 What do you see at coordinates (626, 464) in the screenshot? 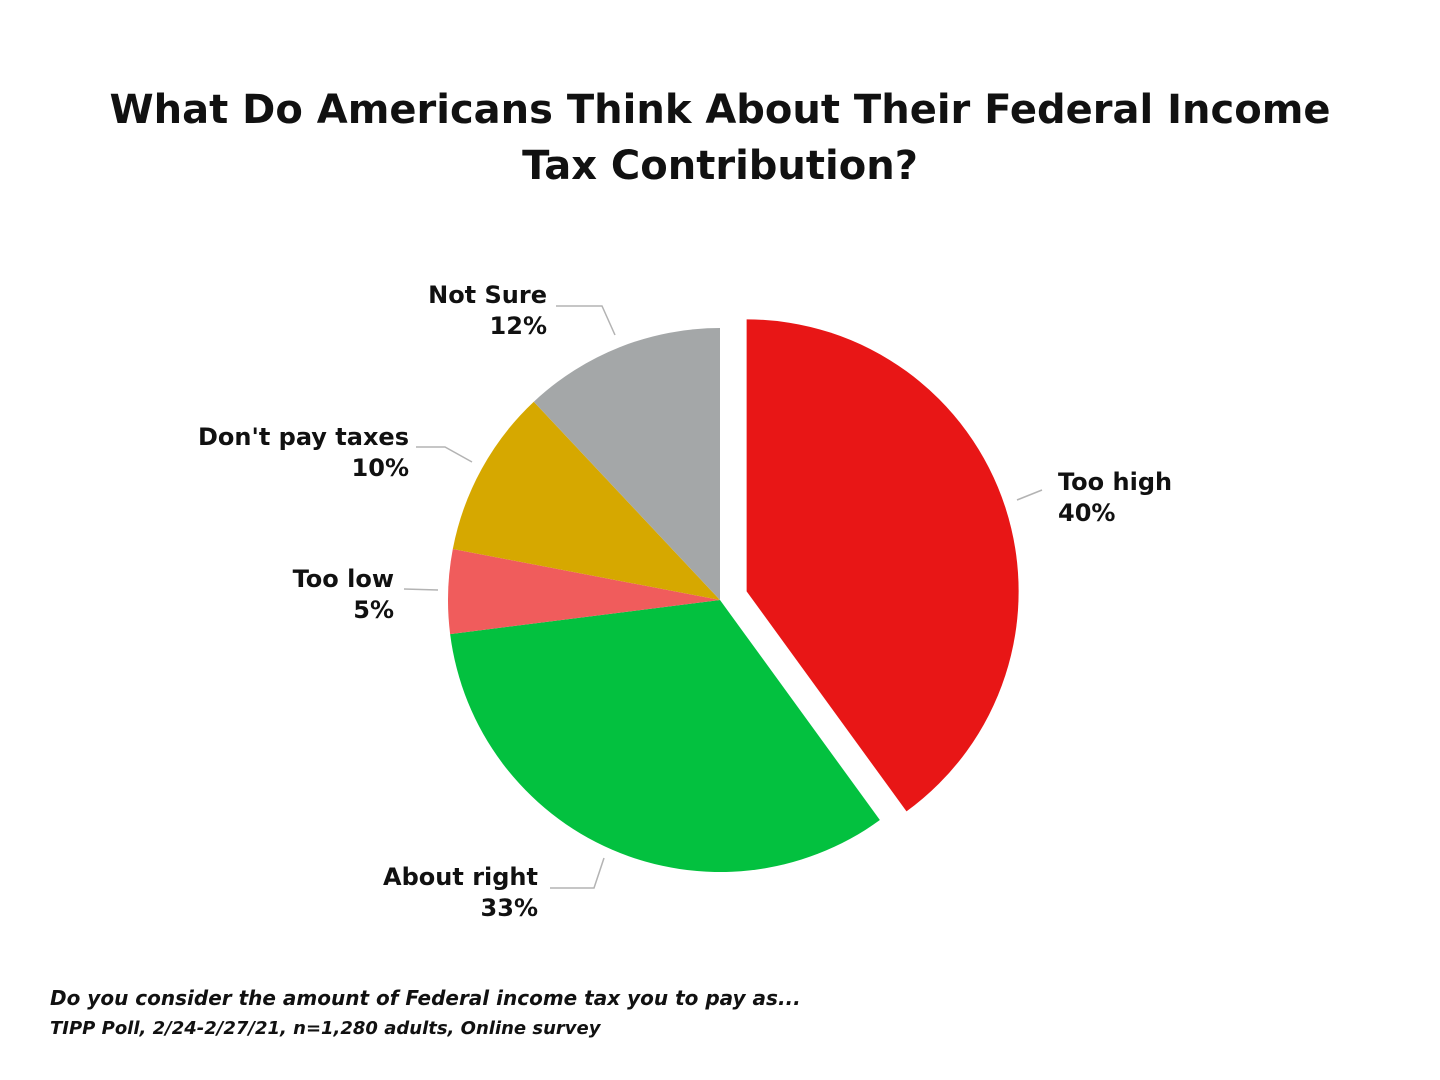
I see `pie-slice-not-sure` at bounding box center [626, 464].